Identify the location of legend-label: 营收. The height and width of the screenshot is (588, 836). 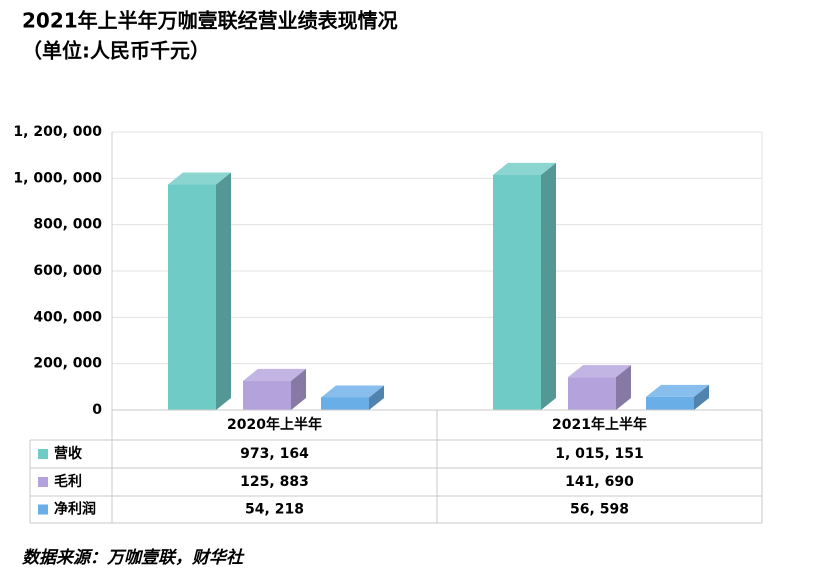
(68, 453).